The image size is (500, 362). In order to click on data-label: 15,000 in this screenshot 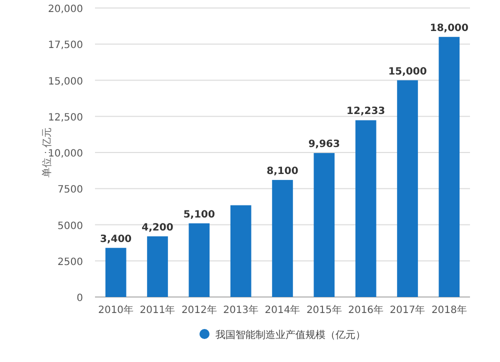, I will do `click(407, 72)`.